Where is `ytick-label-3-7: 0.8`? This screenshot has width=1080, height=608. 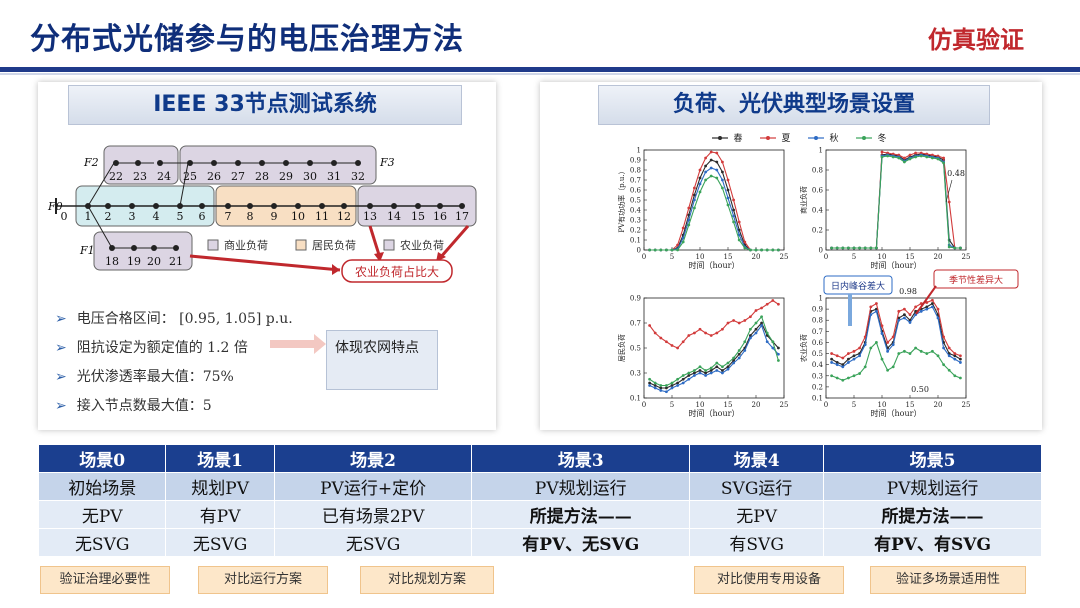 ytick-label-3-7: 0.8 is located at coordinates (817, 321).